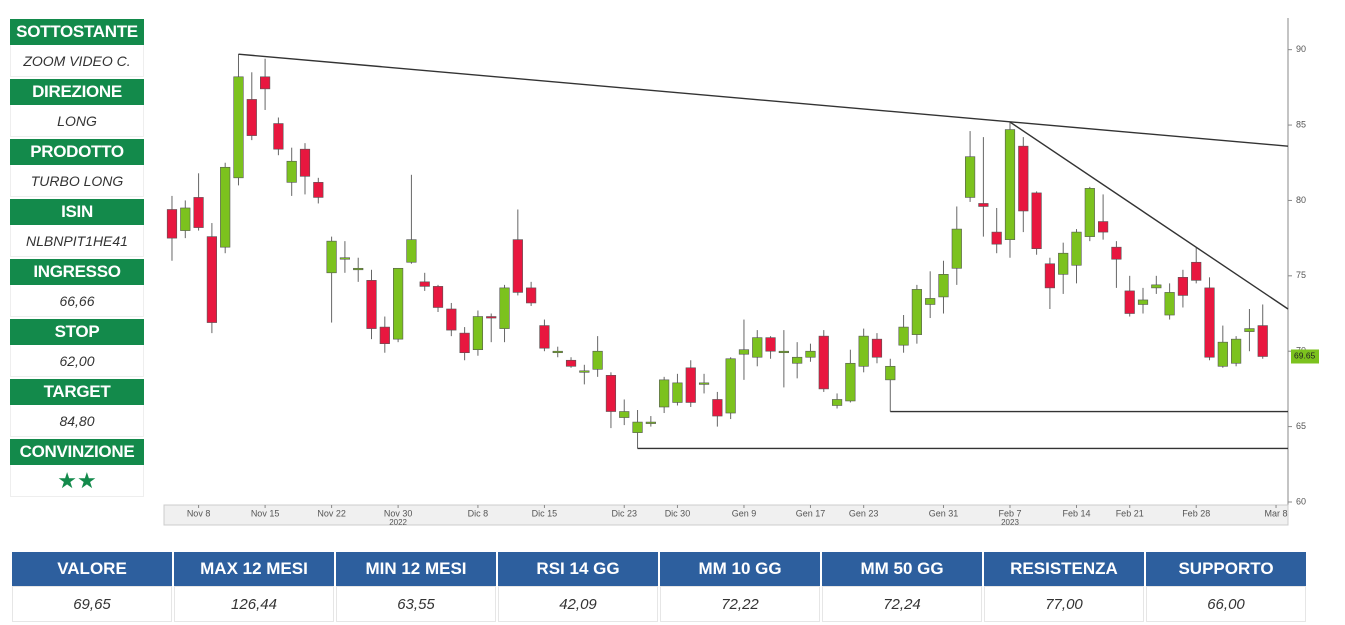 The width and height of the screenshot is (1345, 625). I want to click on field-value: NLBNPIT1HE41, so click(77, 241).